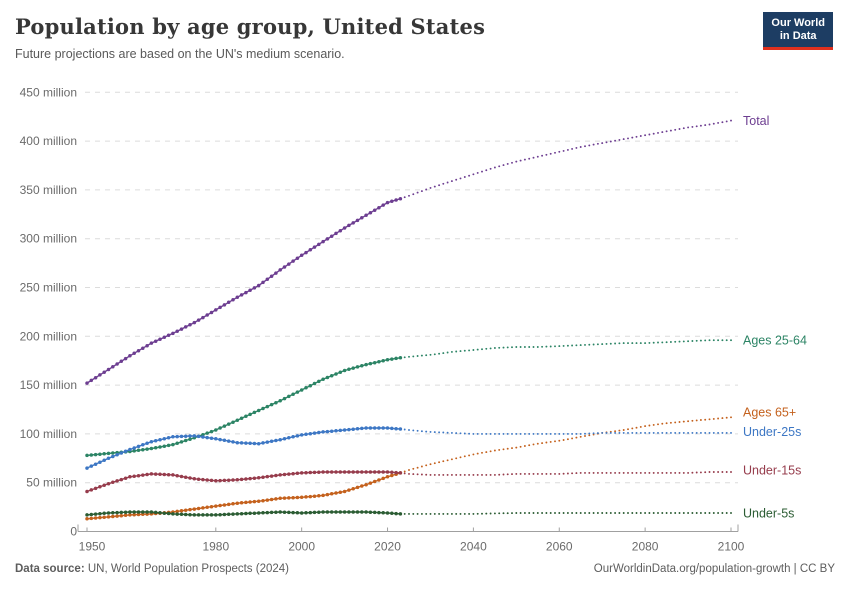 This screenshot has width=850, height=600. Describe the element at coordinates (473, 547) in the screenshot. I see `x-tick-label: 2040` at that location.